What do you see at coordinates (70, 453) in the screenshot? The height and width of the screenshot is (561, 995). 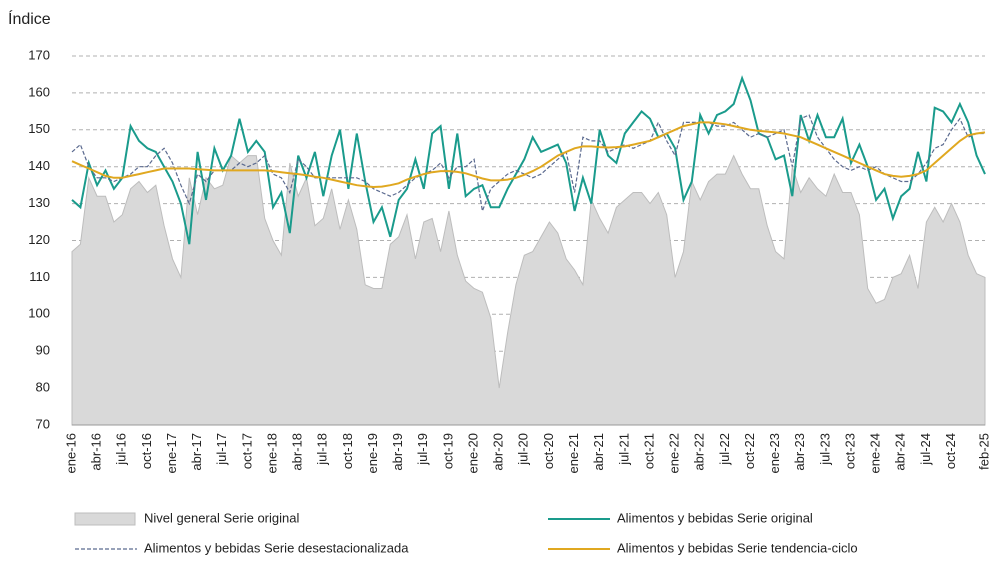 I see `x-tick-label: ene-16` at bounding box center [70, 453].